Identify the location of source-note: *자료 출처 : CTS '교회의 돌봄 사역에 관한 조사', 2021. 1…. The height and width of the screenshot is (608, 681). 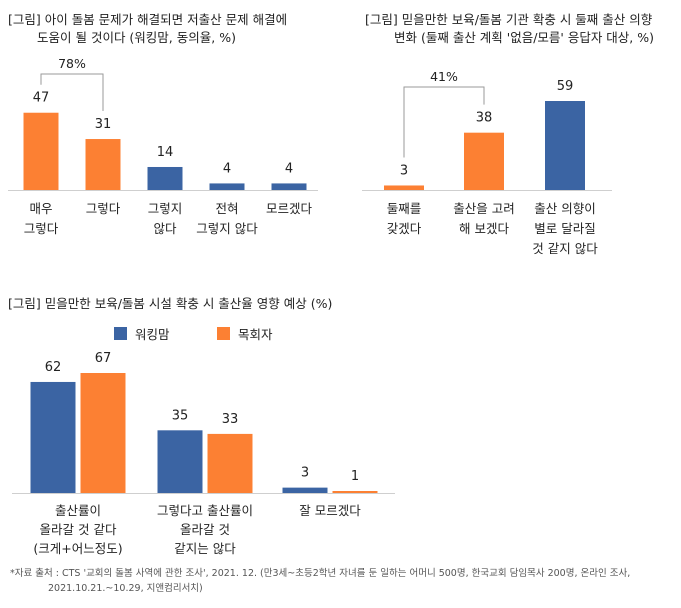
(320, 581).